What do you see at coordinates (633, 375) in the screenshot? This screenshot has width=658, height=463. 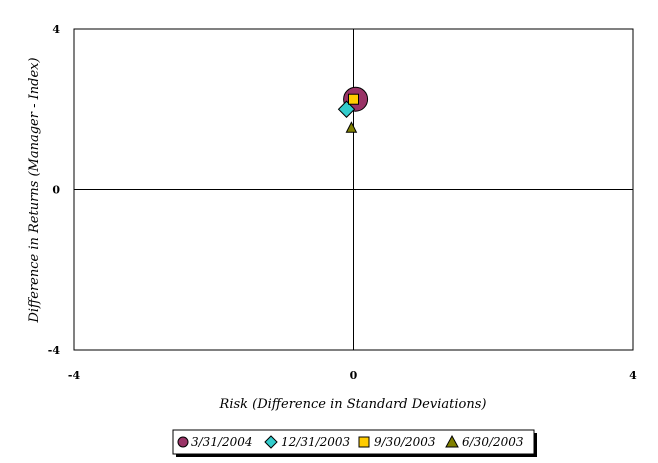 I see `x-tick-label: 4` at bounding box center [633, 375].